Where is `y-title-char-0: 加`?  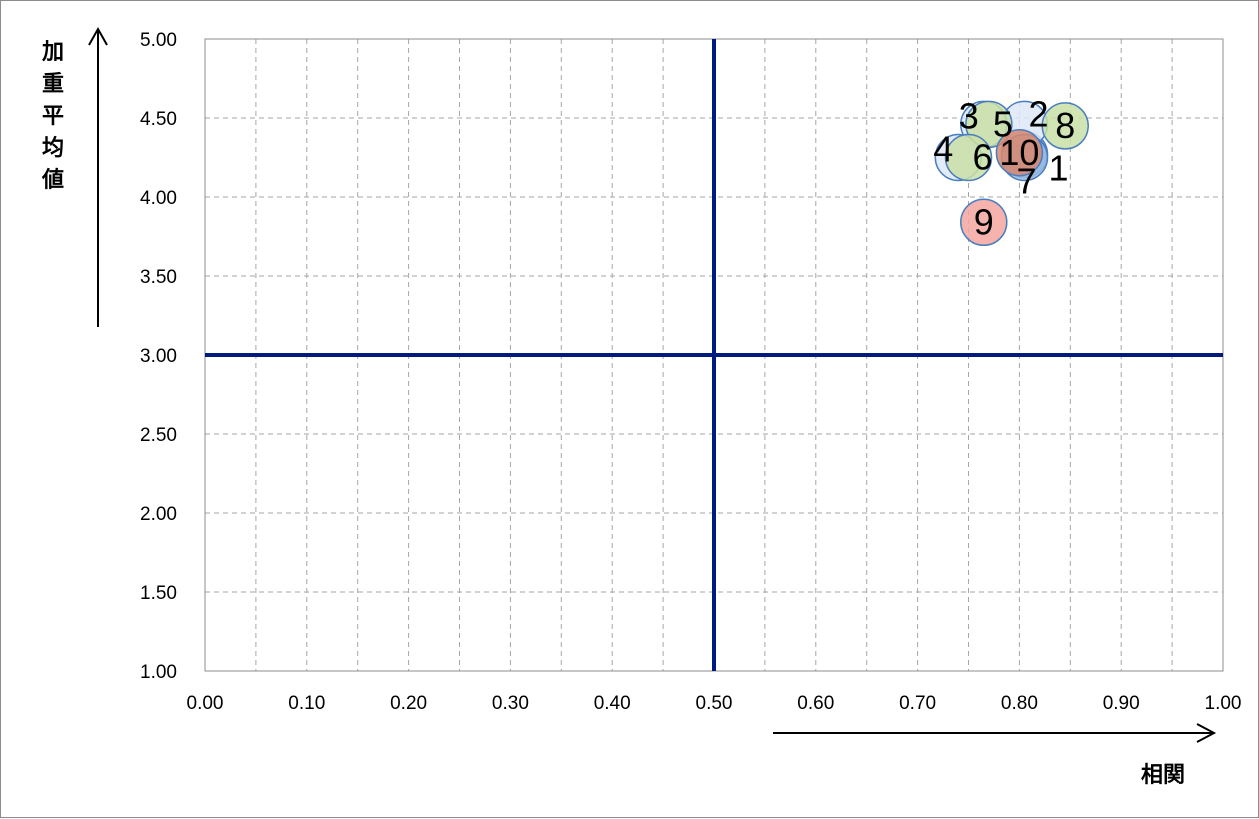 y-title-char-0: 加 is located at coordinates (52, 52).